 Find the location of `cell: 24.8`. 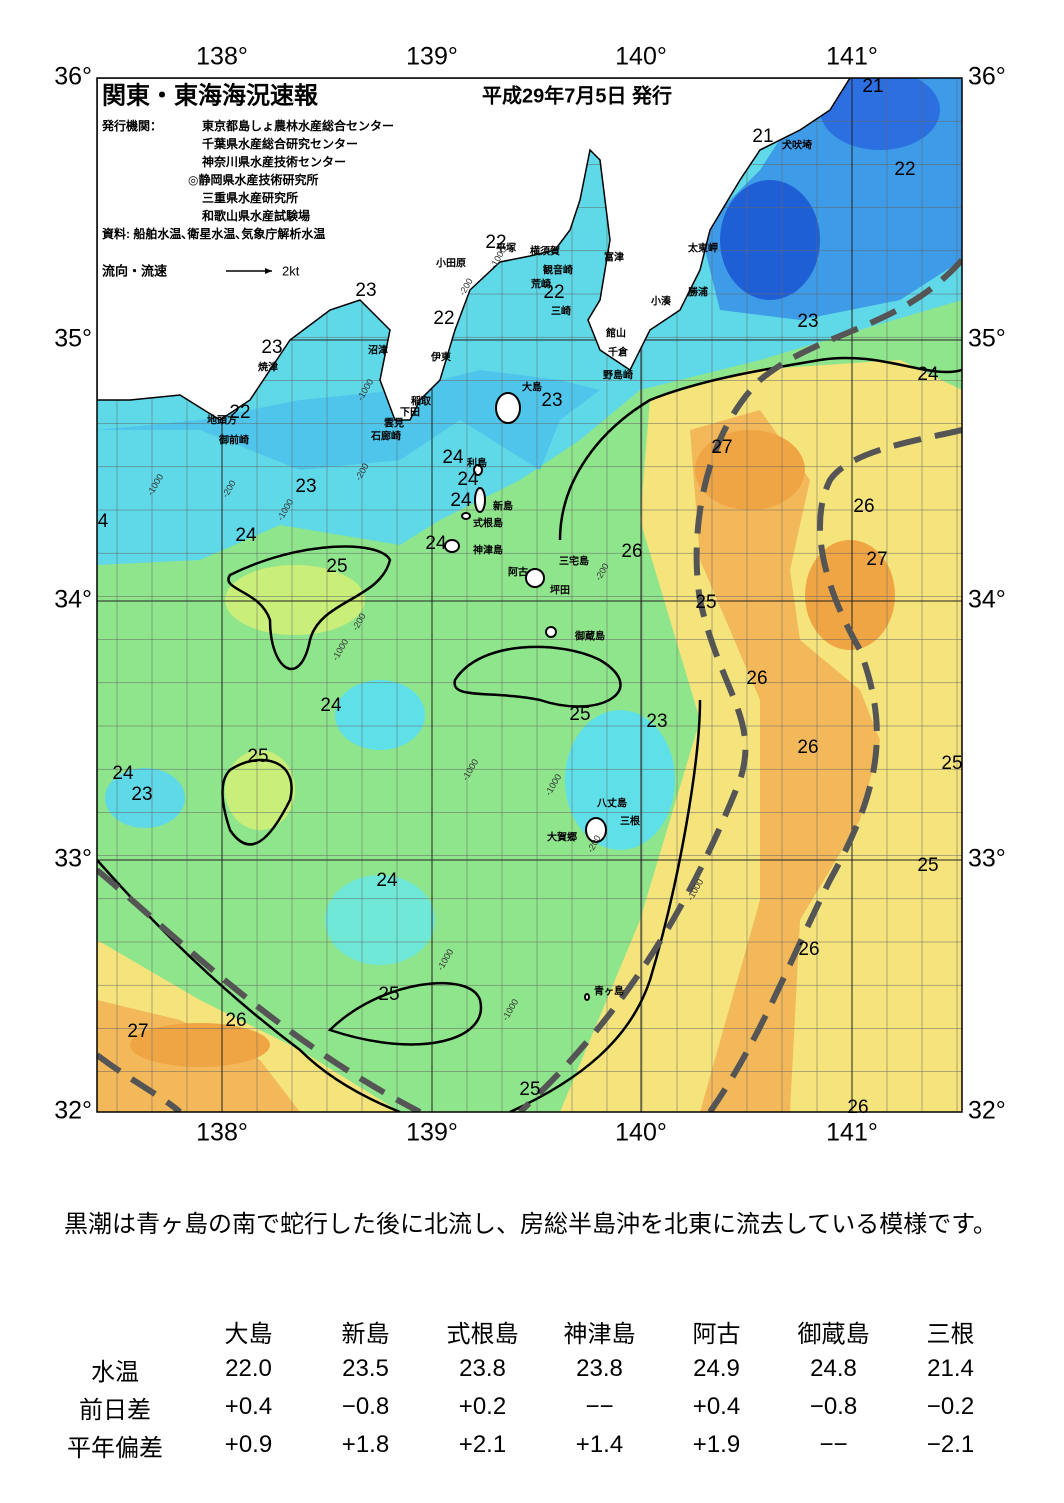

cell: 24.8 is located at coordinates (833, 1368).